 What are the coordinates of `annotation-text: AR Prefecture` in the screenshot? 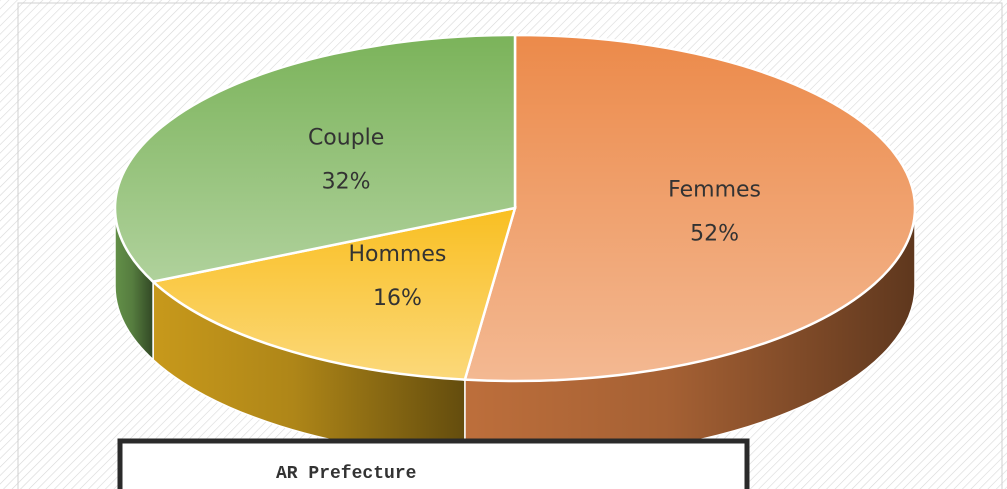 It's located at (346, 474).